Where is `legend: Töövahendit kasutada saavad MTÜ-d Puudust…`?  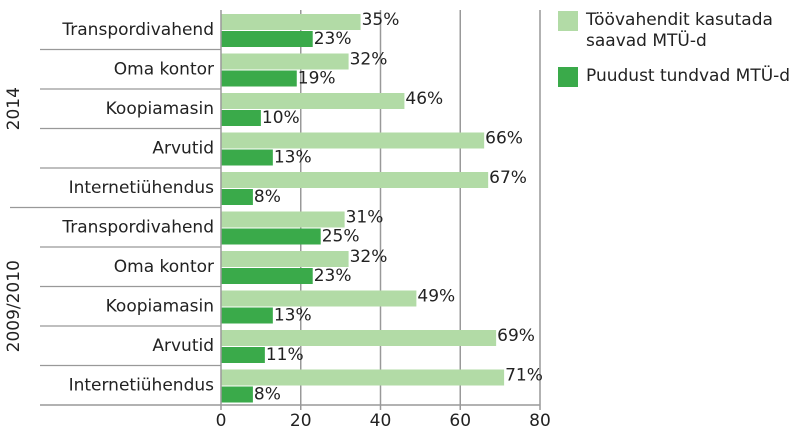 legend: Töövahendit kasutada saavad MTÜ-d Puudust… is located at coordinates (683, 55).